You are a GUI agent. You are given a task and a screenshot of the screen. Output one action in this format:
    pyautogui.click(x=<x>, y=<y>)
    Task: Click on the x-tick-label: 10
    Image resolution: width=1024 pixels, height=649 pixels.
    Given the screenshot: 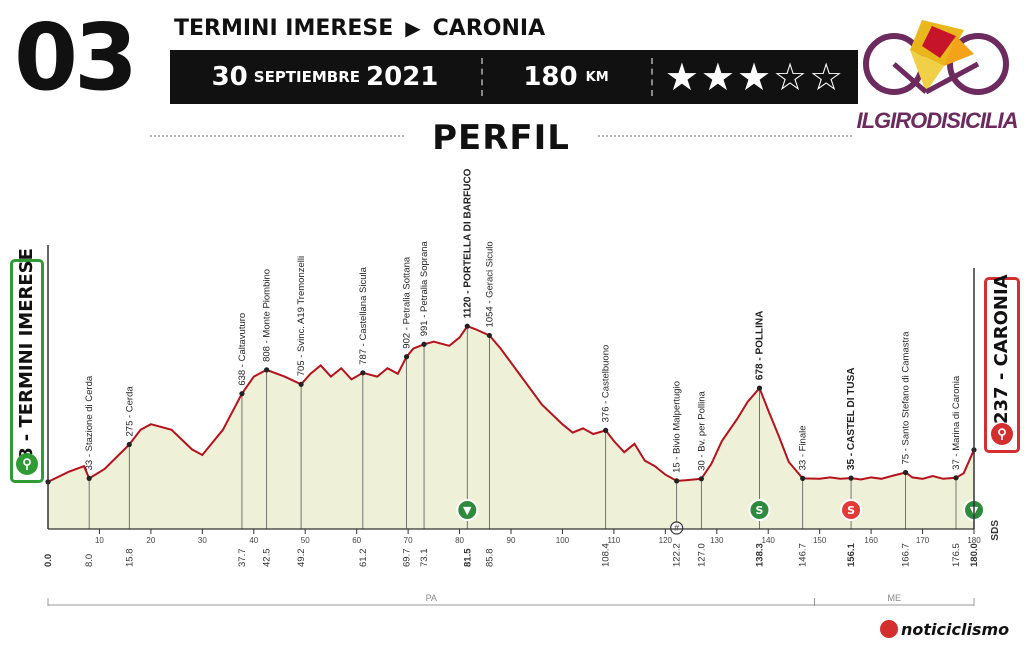 What is the action you would take?
    pyautogui.click(x=99, y=540)
    